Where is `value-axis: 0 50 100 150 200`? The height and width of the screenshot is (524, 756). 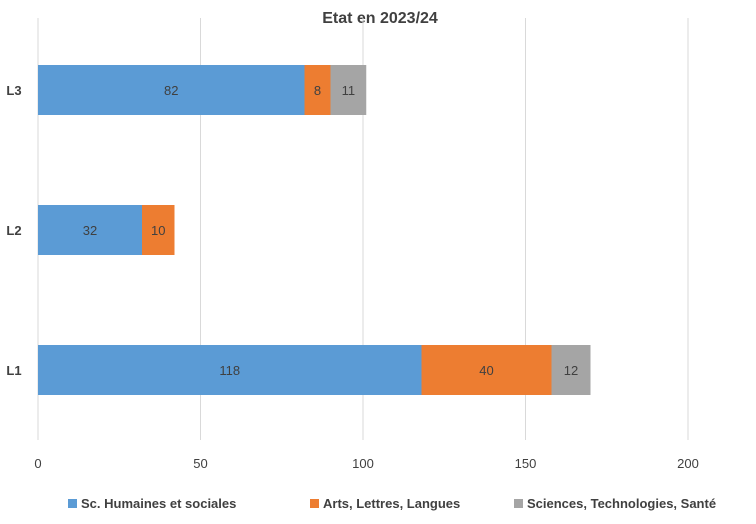 value-axis: 0 50 100 150 200 is located at coordinates (366, 463).